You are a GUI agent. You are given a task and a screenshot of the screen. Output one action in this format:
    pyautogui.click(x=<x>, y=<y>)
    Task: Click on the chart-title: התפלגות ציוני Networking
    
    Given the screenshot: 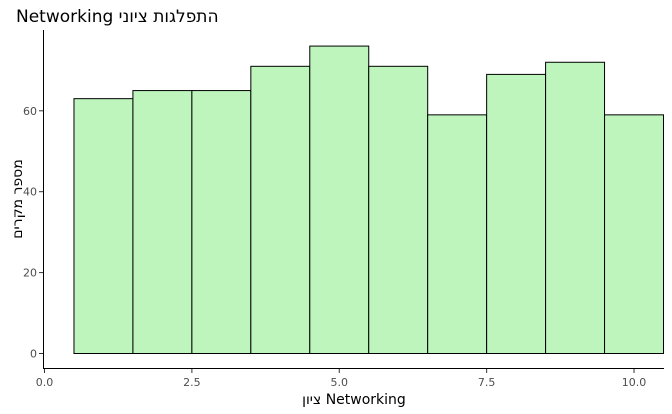 What is the action you would take?
    pyautogui.click(x=117, y=17)
    